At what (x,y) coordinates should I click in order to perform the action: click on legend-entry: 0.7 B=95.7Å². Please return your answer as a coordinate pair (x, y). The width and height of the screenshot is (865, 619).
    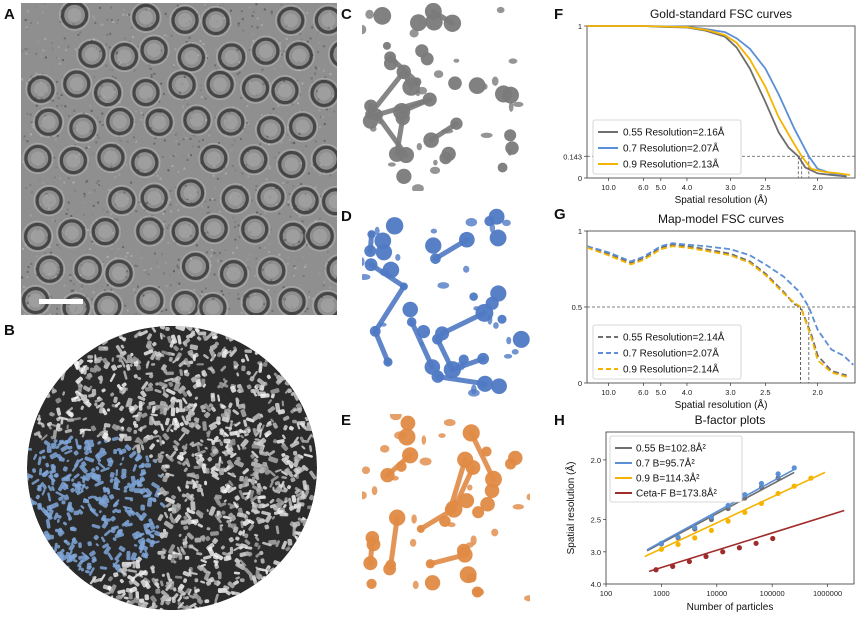
    Looking at the image, I should click on (665, 463).